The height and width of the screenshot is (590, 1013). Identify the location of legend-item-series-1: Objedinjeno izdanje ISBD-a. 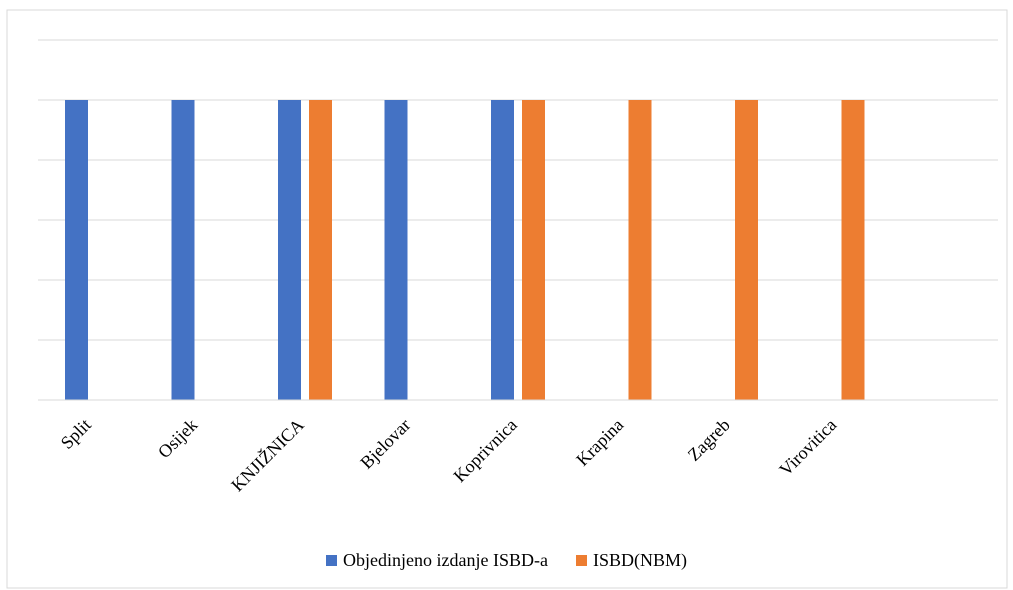
(437, 560).